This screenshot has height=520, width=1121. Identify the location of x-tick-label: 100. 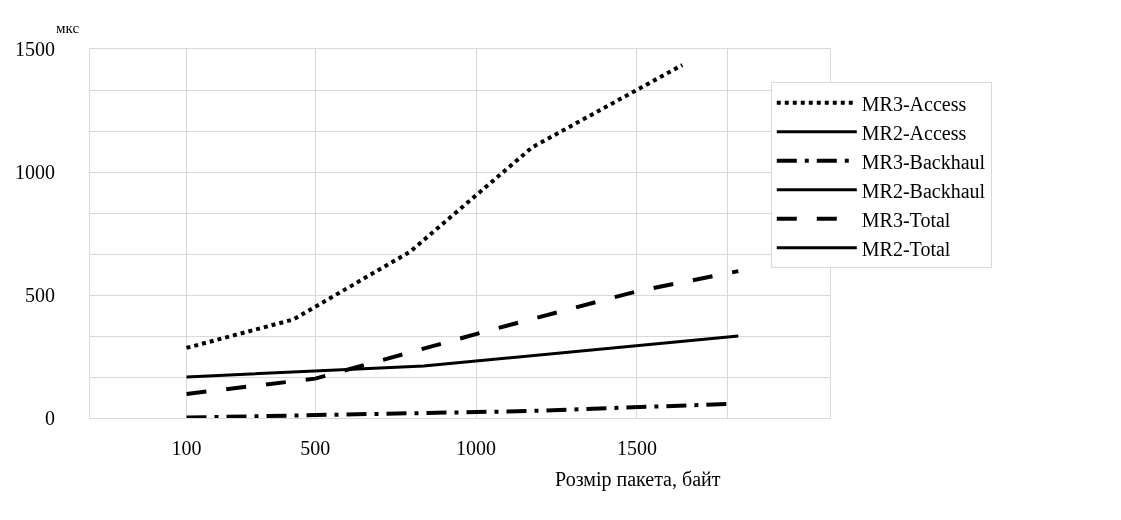
(186, 448).